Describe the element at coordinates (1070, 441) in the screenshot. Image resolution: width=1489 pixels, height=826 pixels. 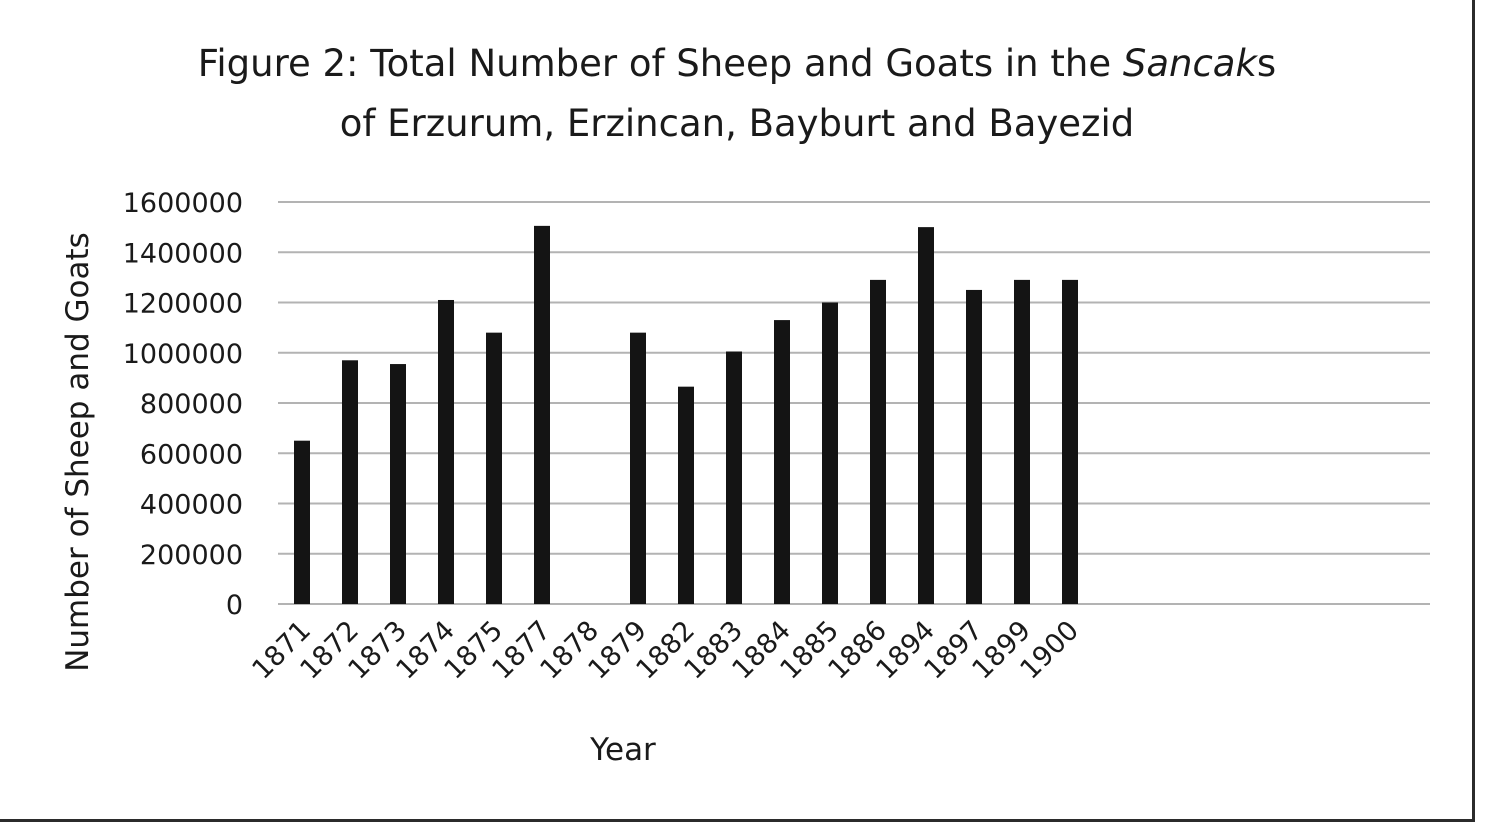
I see `bar-1900` at that location.